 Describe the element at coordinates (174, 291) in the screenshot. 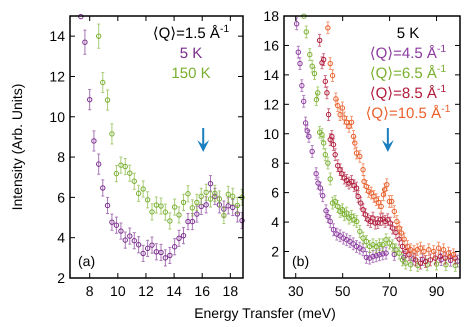

I see `x-tick-label: 14` at that location.